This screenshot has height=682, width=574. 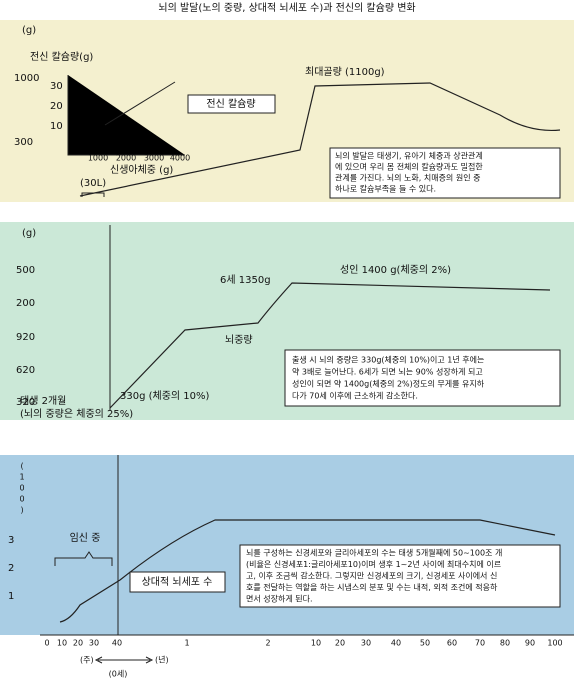 I want to click on y-tick-label: 3, so click(x=11, y=540).